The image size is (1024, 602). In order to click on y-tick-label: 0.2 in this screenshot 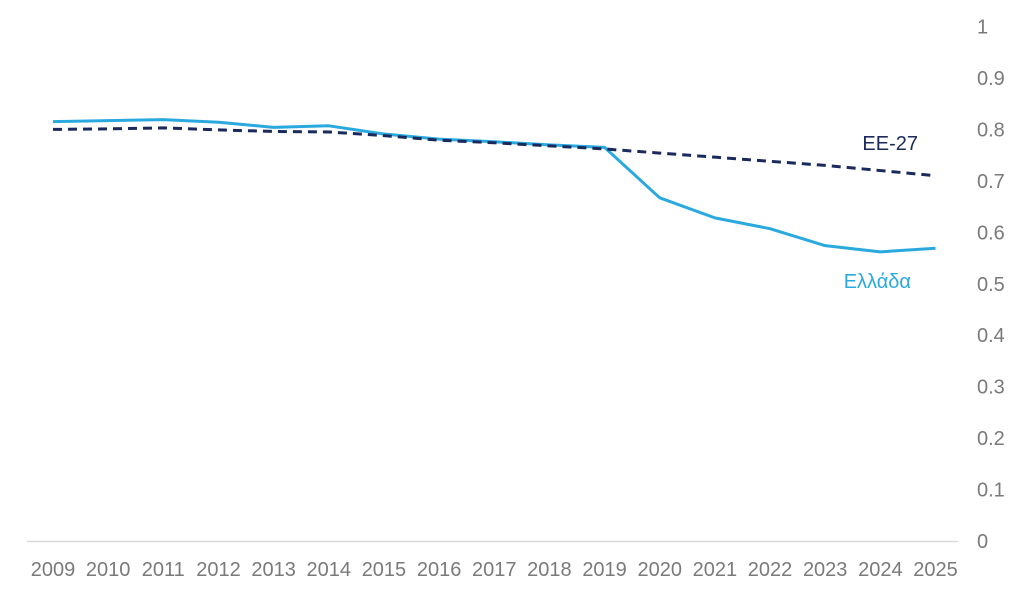, I will do `click(991, 439)`.